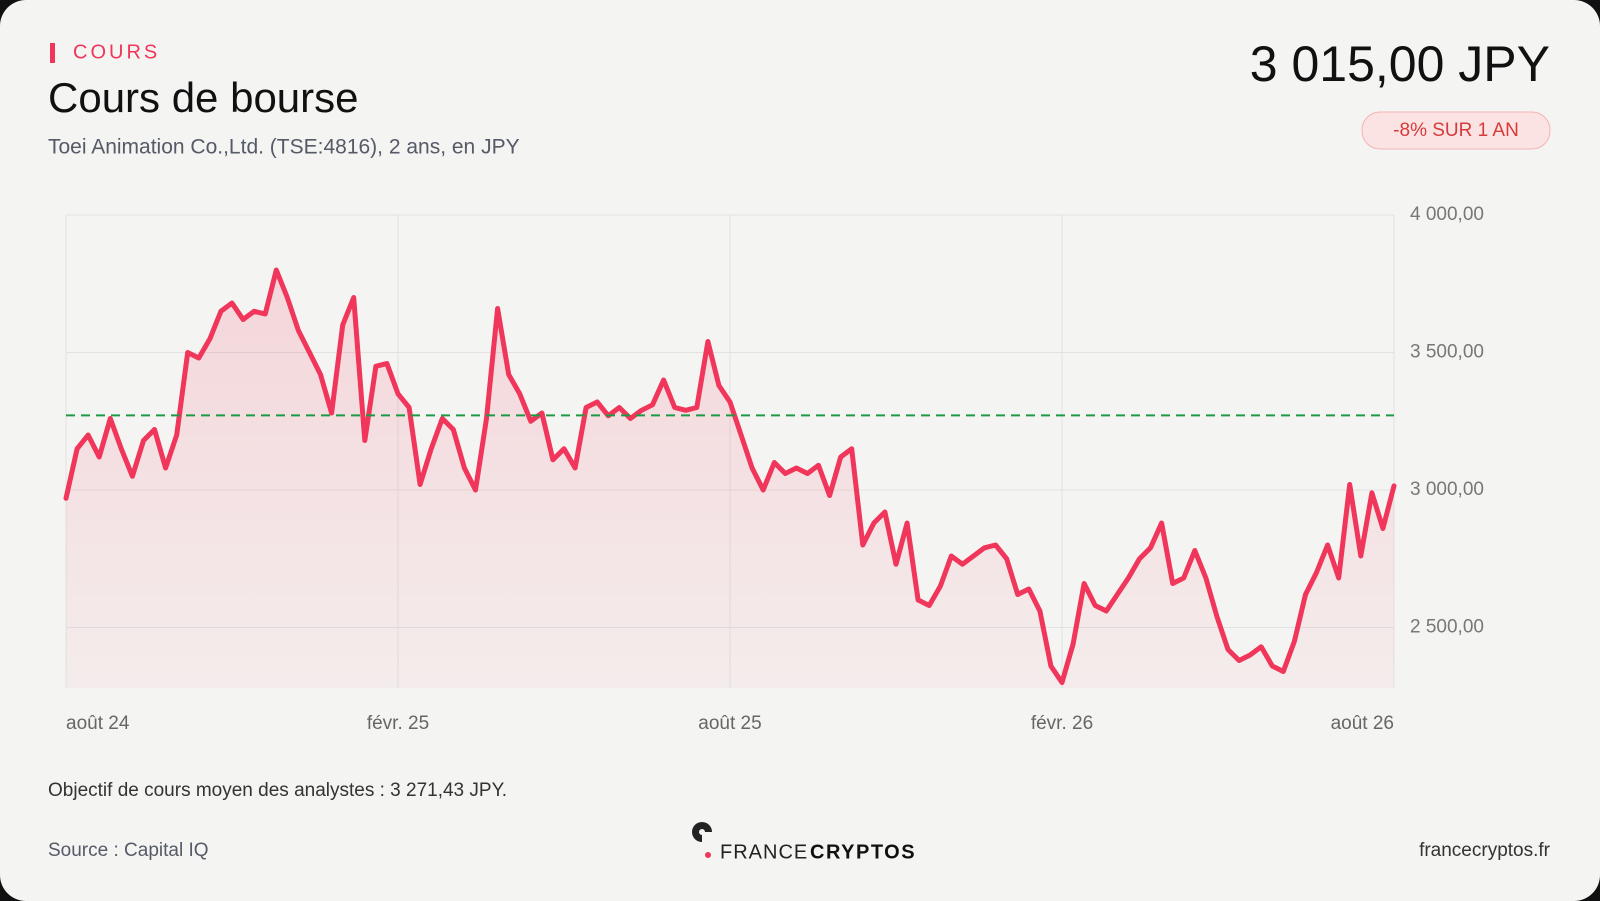 The width and height of the screenshot is (1600, 901). What do you see at coordinates (98, 723) in the screenshot?
I see `x-tick-label: août 24` at bounding box center [98, 723].